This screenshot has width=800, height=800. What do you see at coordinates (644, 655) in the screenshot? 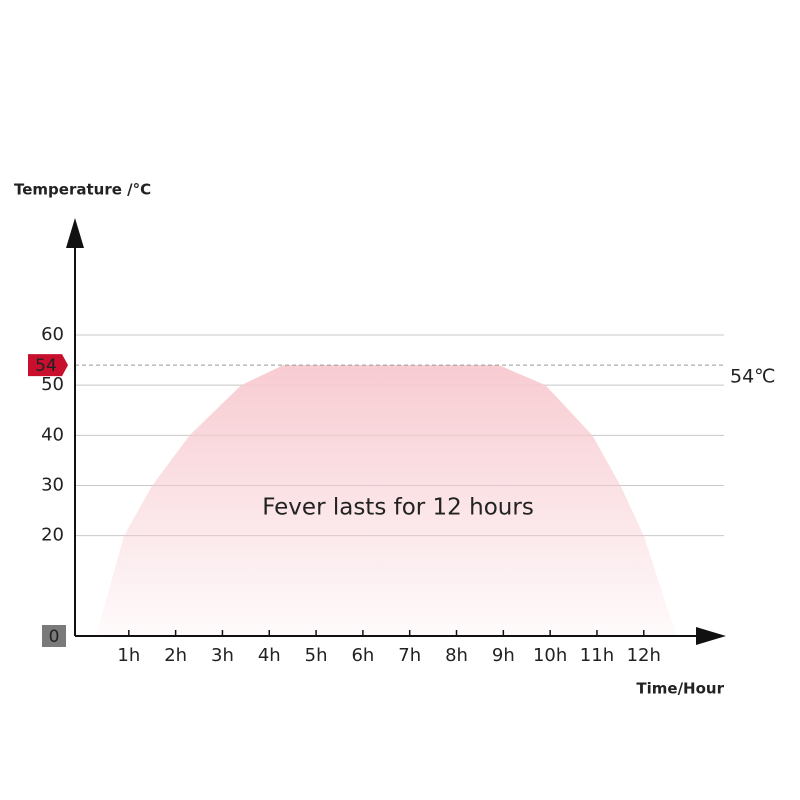
I see `x-tick-label: 12h` at bounding box center [644, 655].